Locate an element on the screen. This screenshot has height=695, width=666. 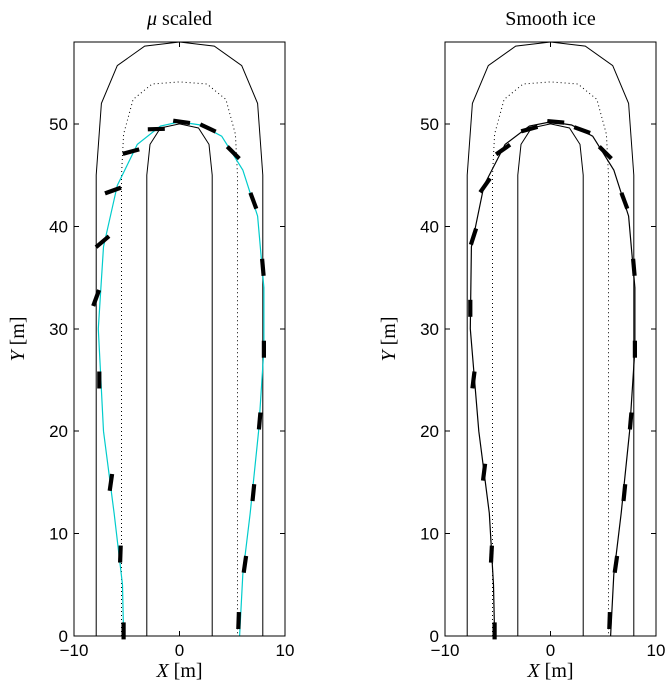
title-text: scaled is located at coordinates (184, 19).